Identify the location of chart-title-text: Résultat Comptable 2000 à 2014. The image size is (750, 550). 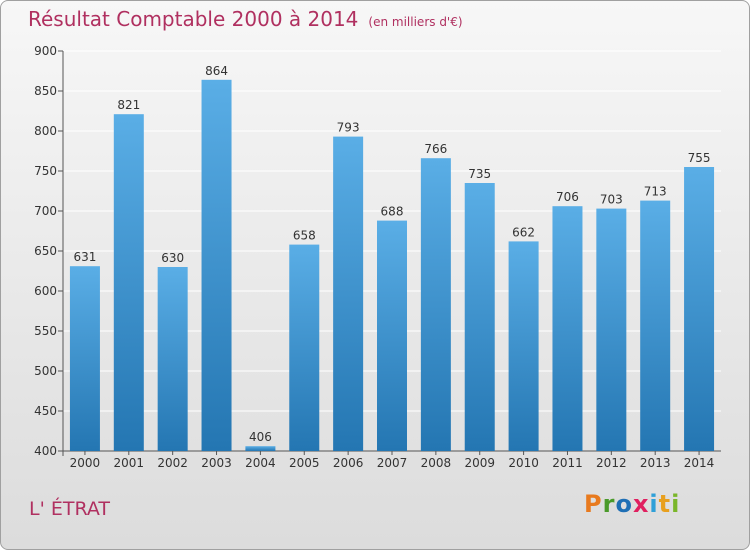
(193, 19).